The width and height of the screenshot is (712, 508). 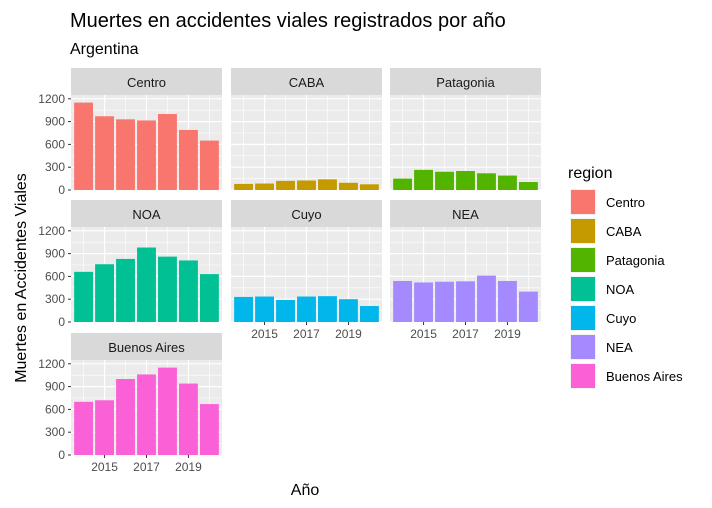 I want to click on bar-nea-2017, so click(x=465, y=301).